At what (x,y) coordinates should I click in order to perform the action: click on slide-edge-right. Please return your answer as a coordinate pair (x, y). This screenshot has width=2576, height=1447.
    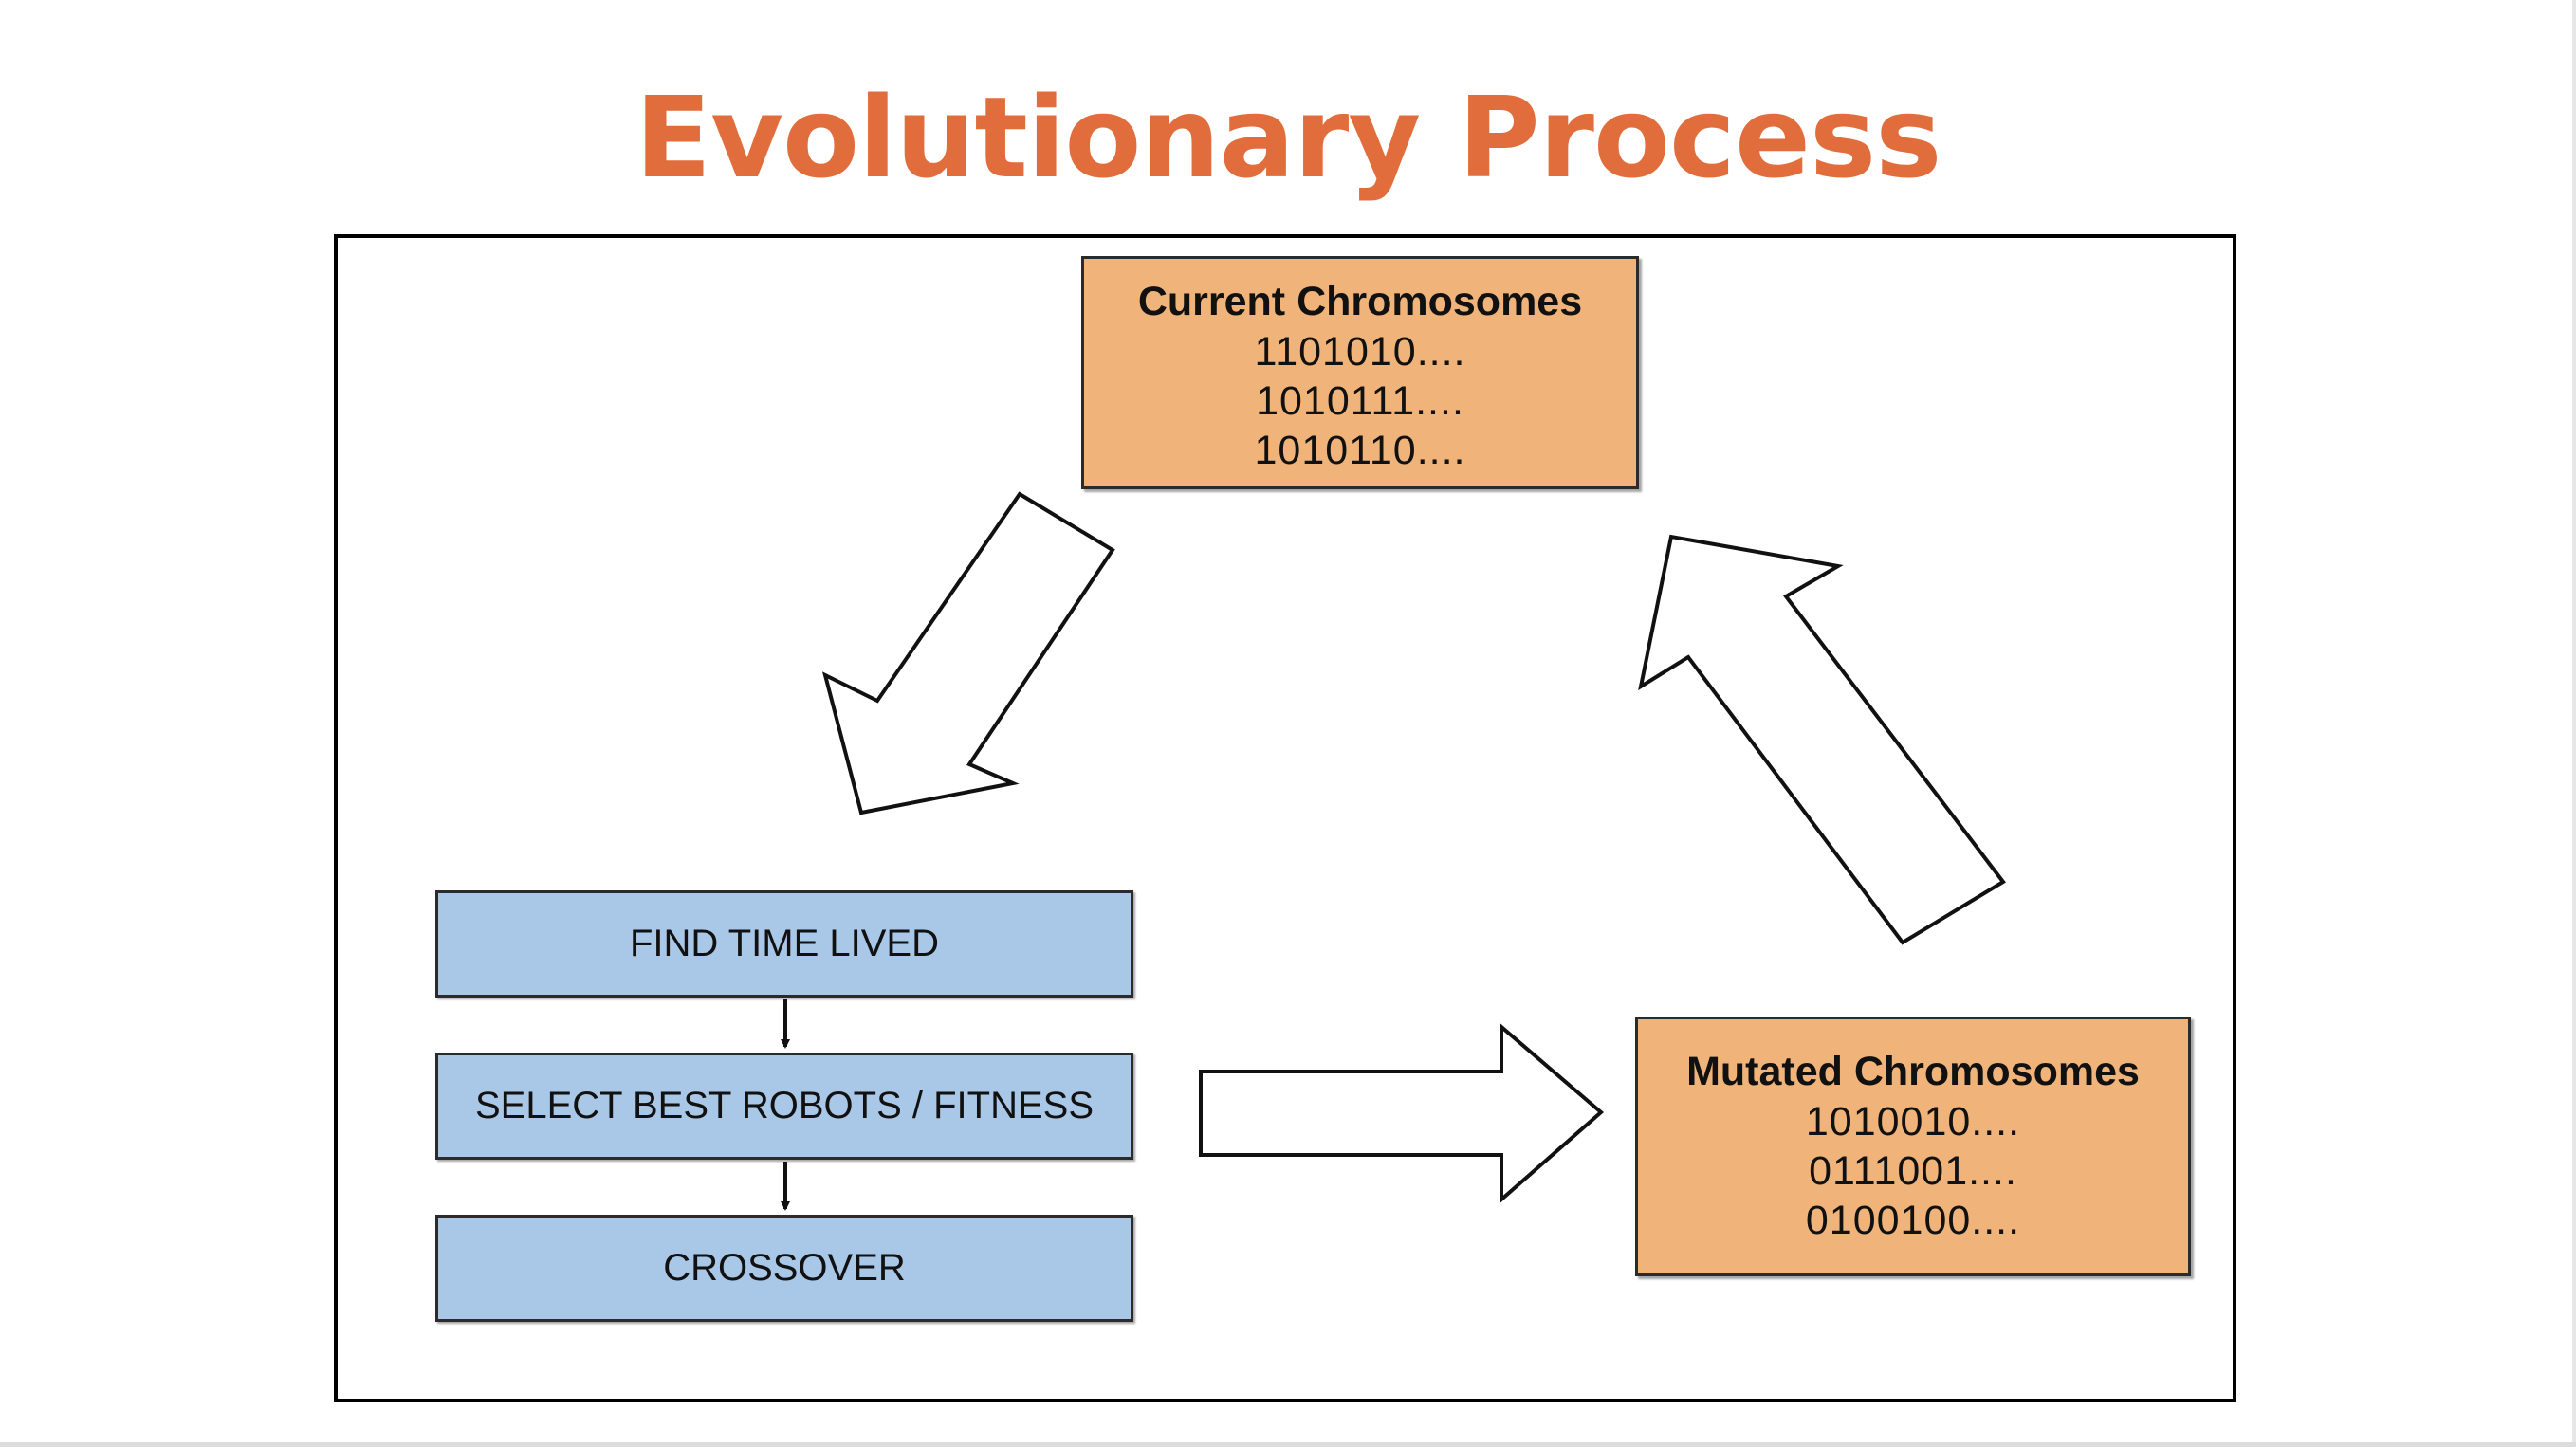
    Looking at the image, I should click on (2574, 723).